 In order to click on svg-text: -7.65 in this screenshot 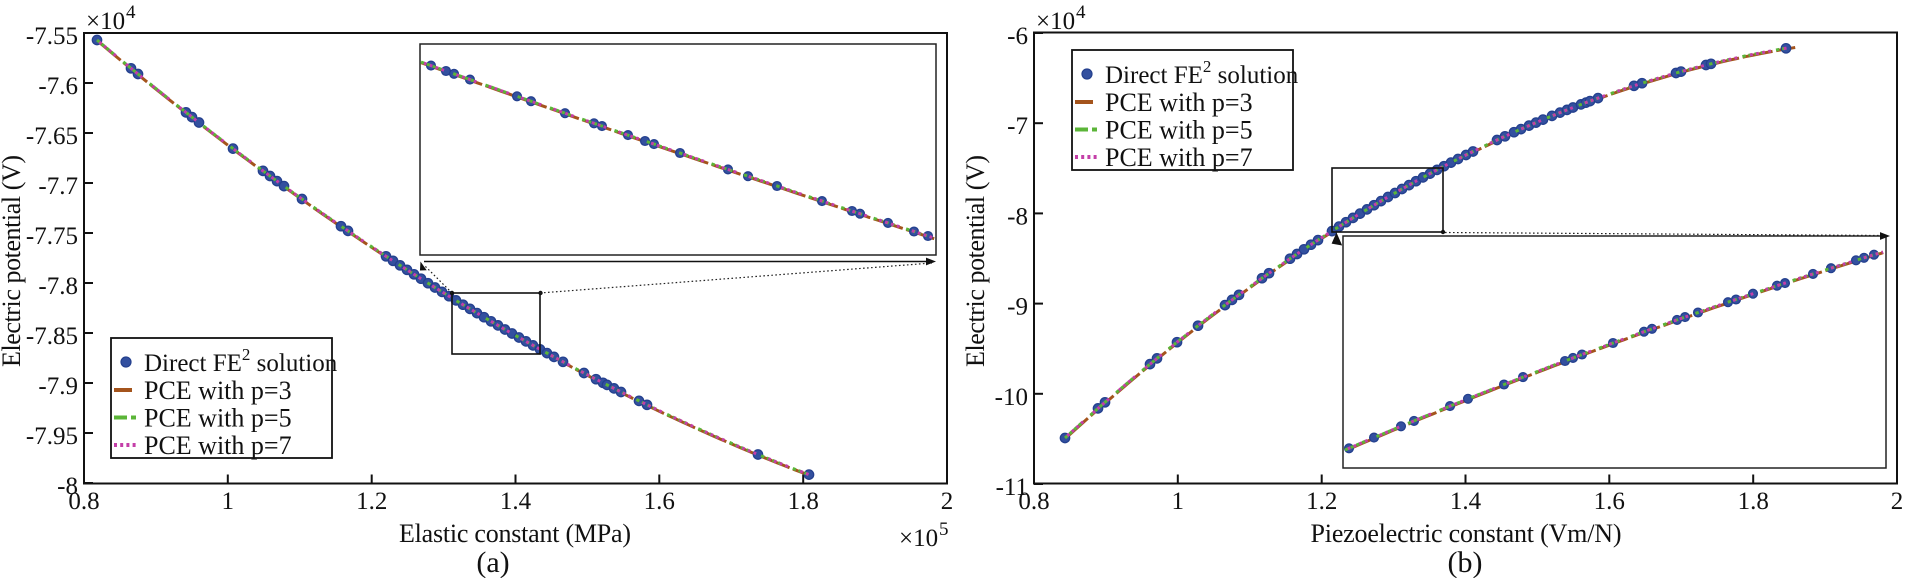, I will do `click(52, 136)`.